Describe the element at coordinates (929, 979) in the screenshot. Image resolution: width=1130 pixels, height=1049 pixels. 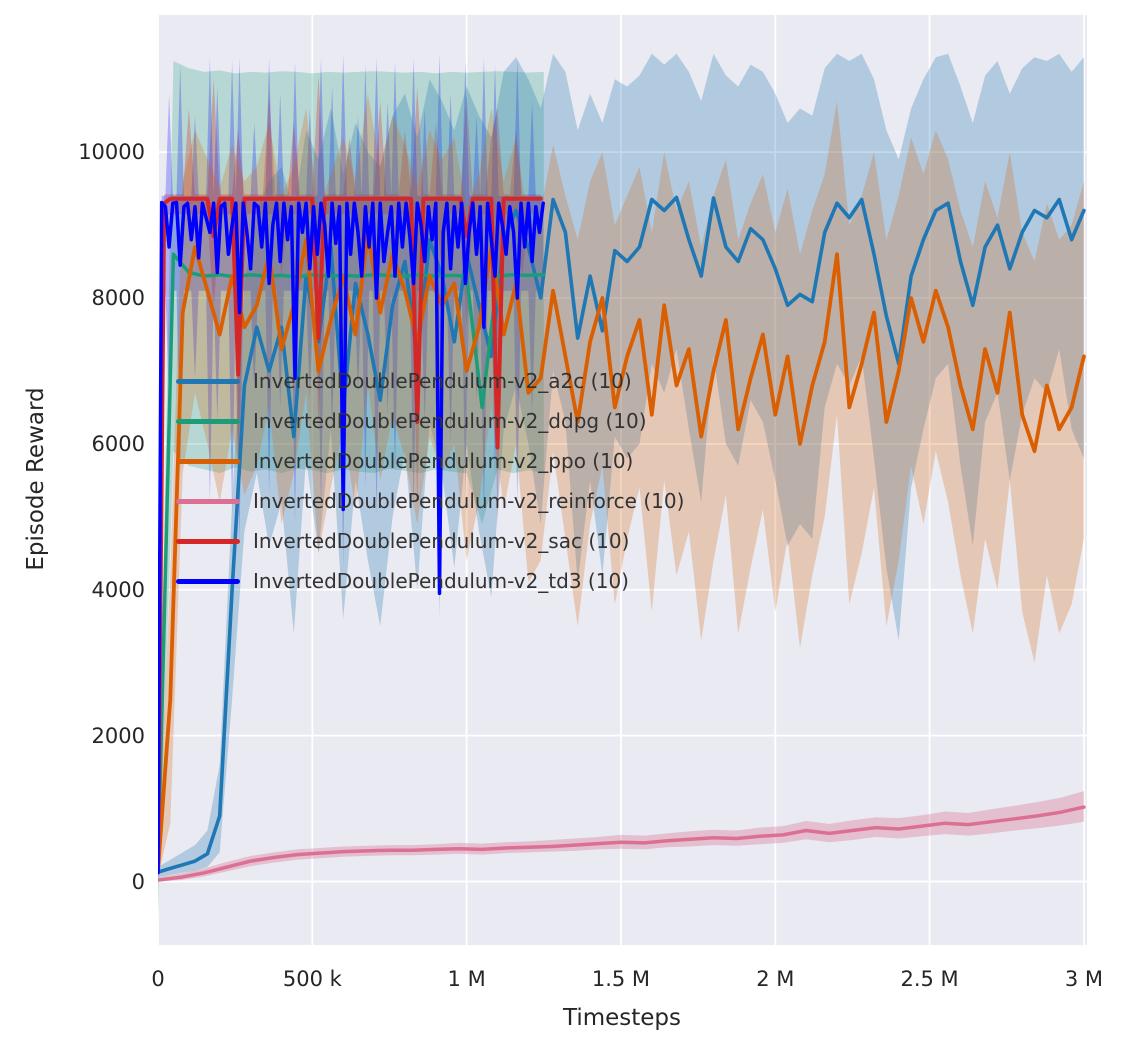
I see `x-tick-label: 2.5 M` at that location.